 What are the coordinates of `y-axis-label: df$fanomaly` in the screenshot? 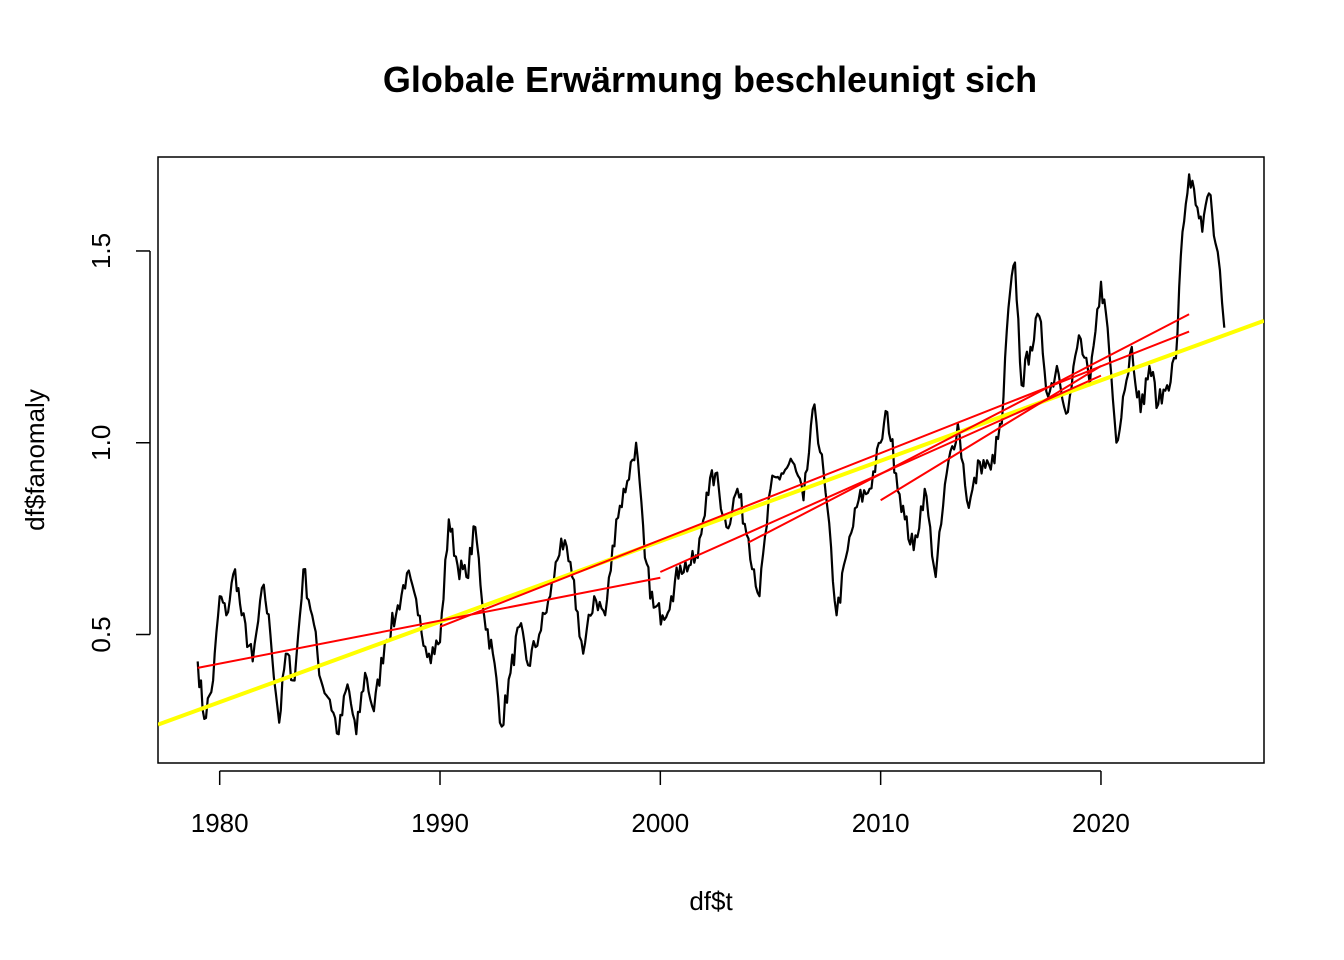 It's located at (35, 460).